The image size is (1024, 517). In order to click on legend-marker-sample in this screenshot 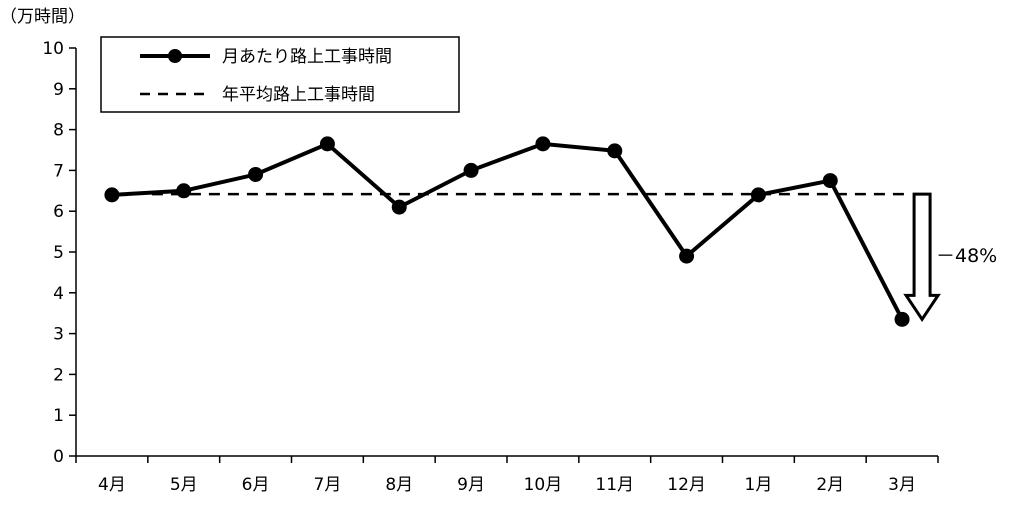, I will do `click(175, 56)`.